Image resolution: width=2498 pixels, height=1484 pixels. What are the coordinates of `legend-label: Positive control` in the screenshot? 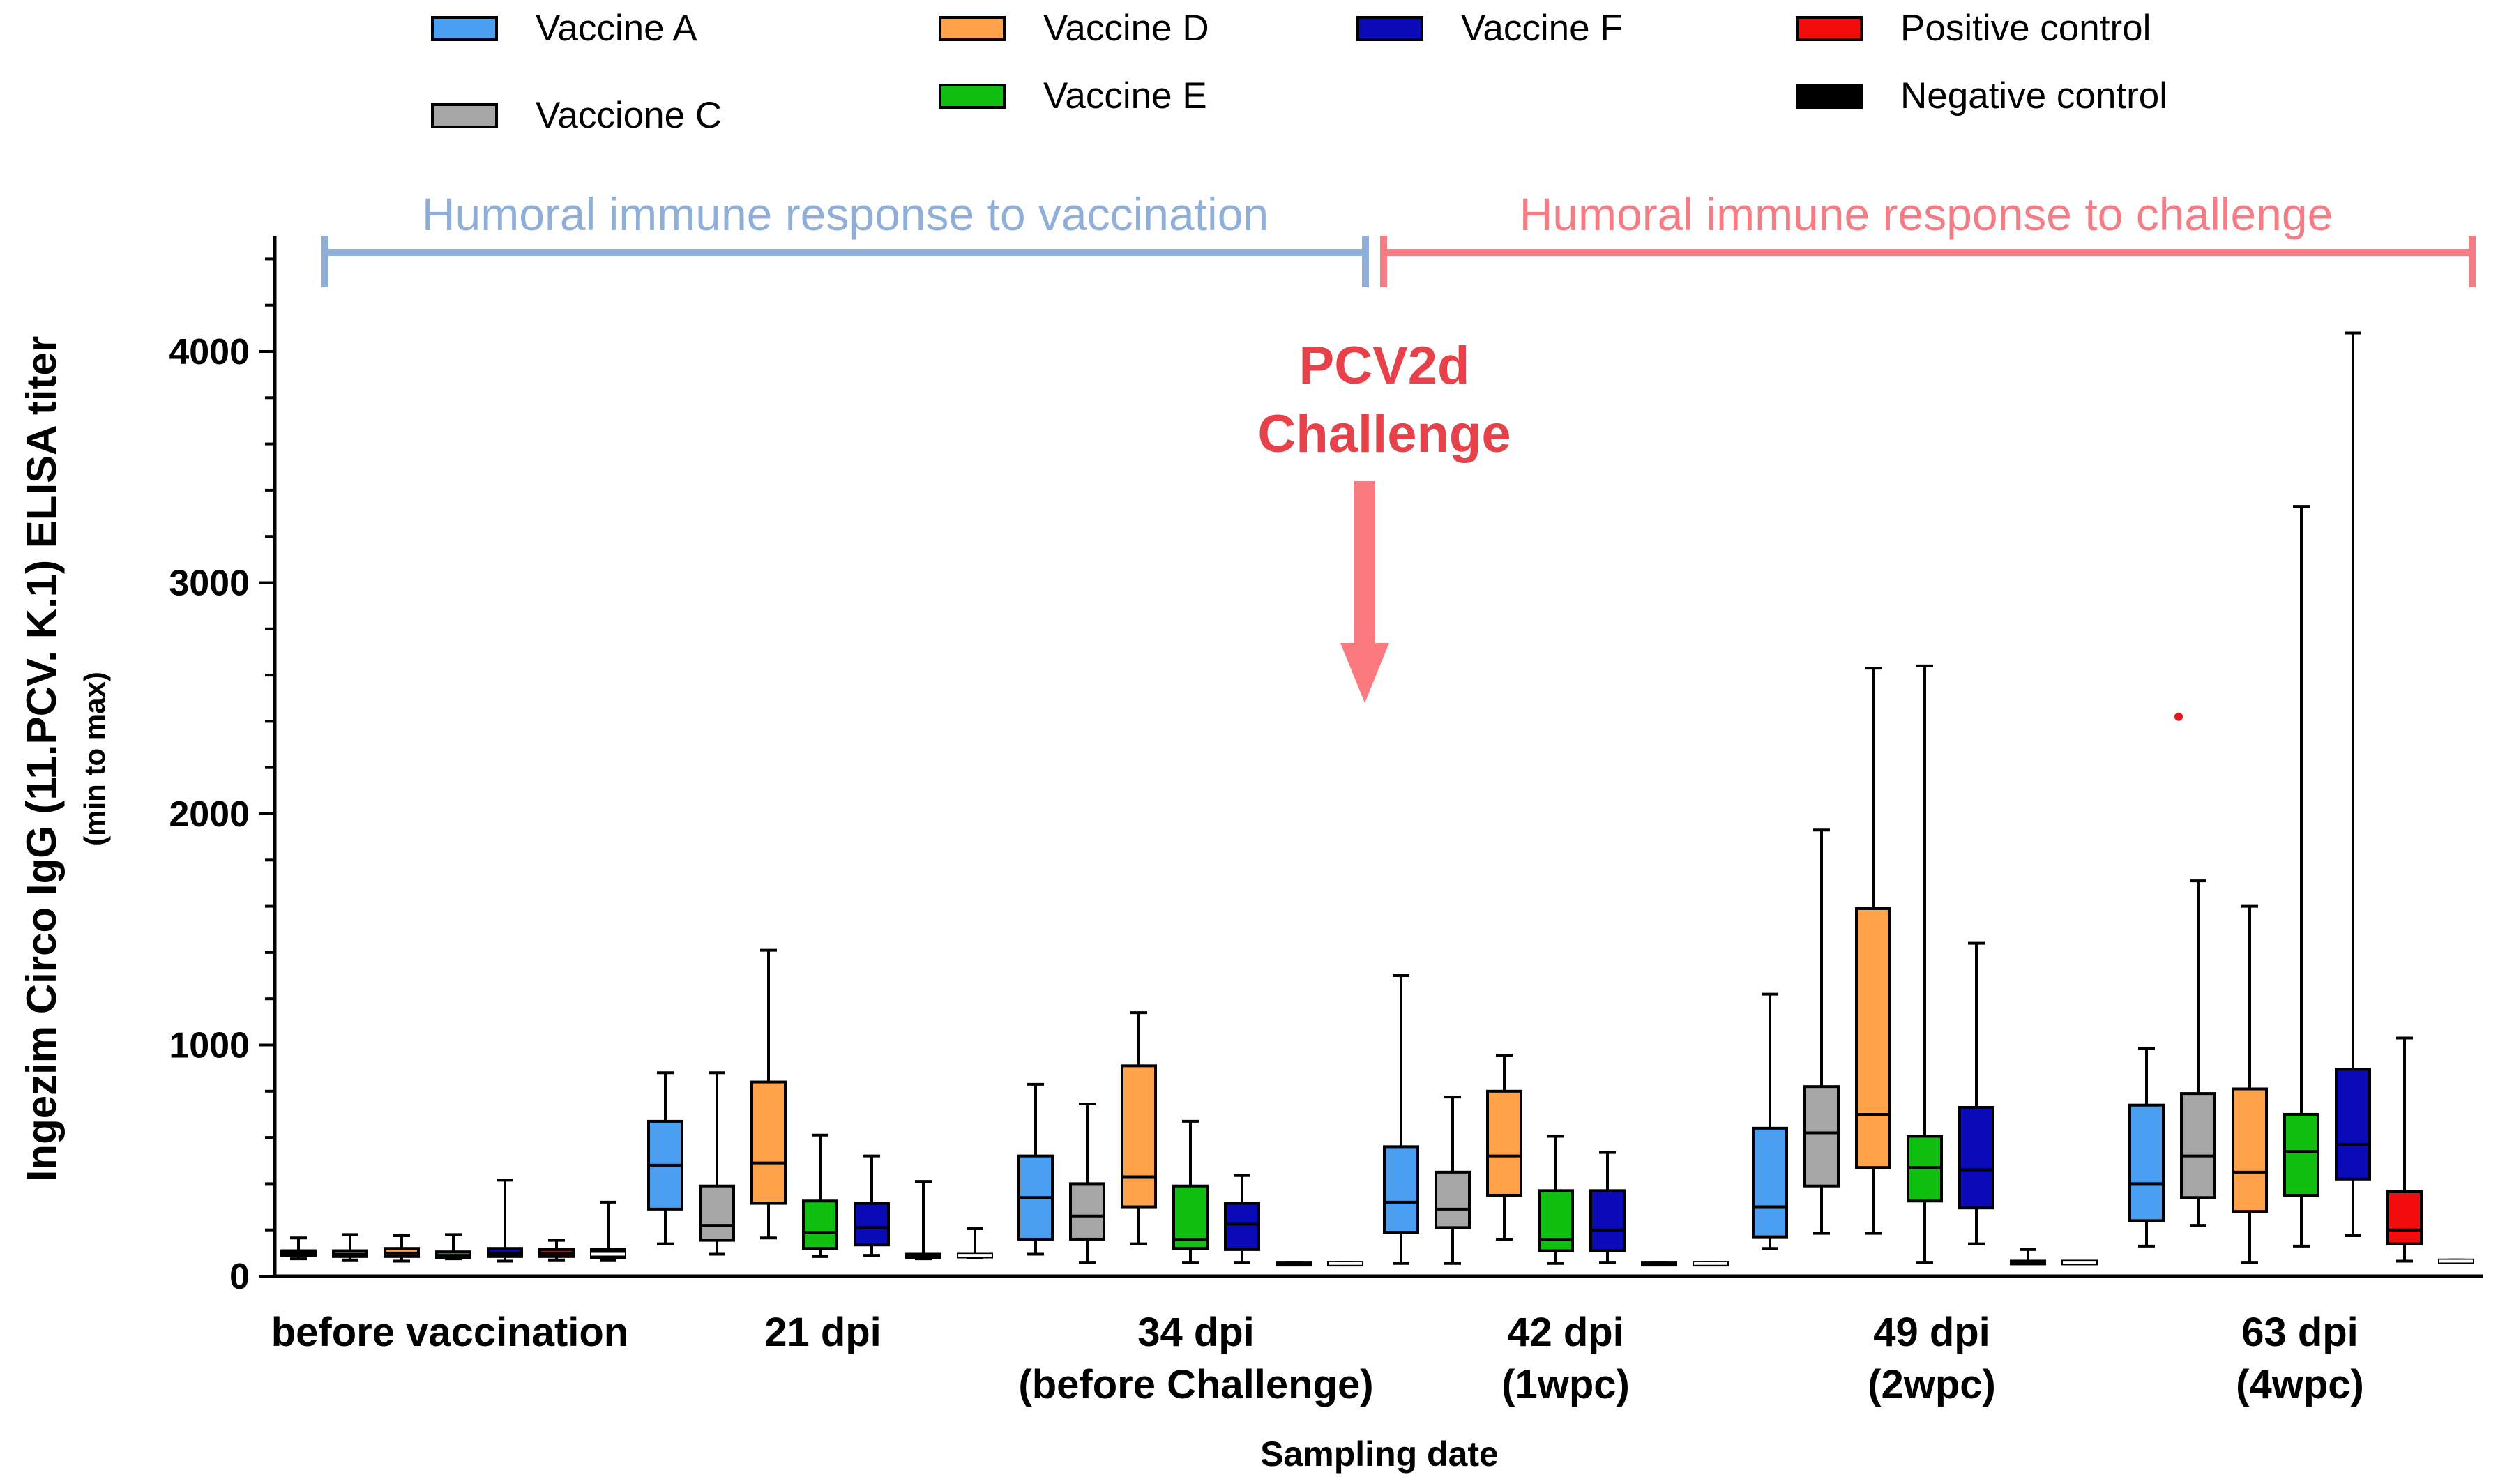 It's located at (2025, 28).